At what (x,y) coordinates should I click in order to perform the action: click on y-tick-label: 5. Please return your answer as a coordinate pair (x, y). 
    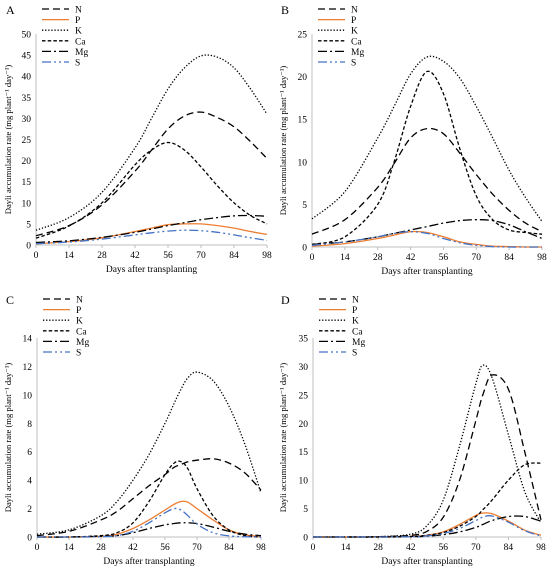
    Looking at the image, I should click on (28, 225).